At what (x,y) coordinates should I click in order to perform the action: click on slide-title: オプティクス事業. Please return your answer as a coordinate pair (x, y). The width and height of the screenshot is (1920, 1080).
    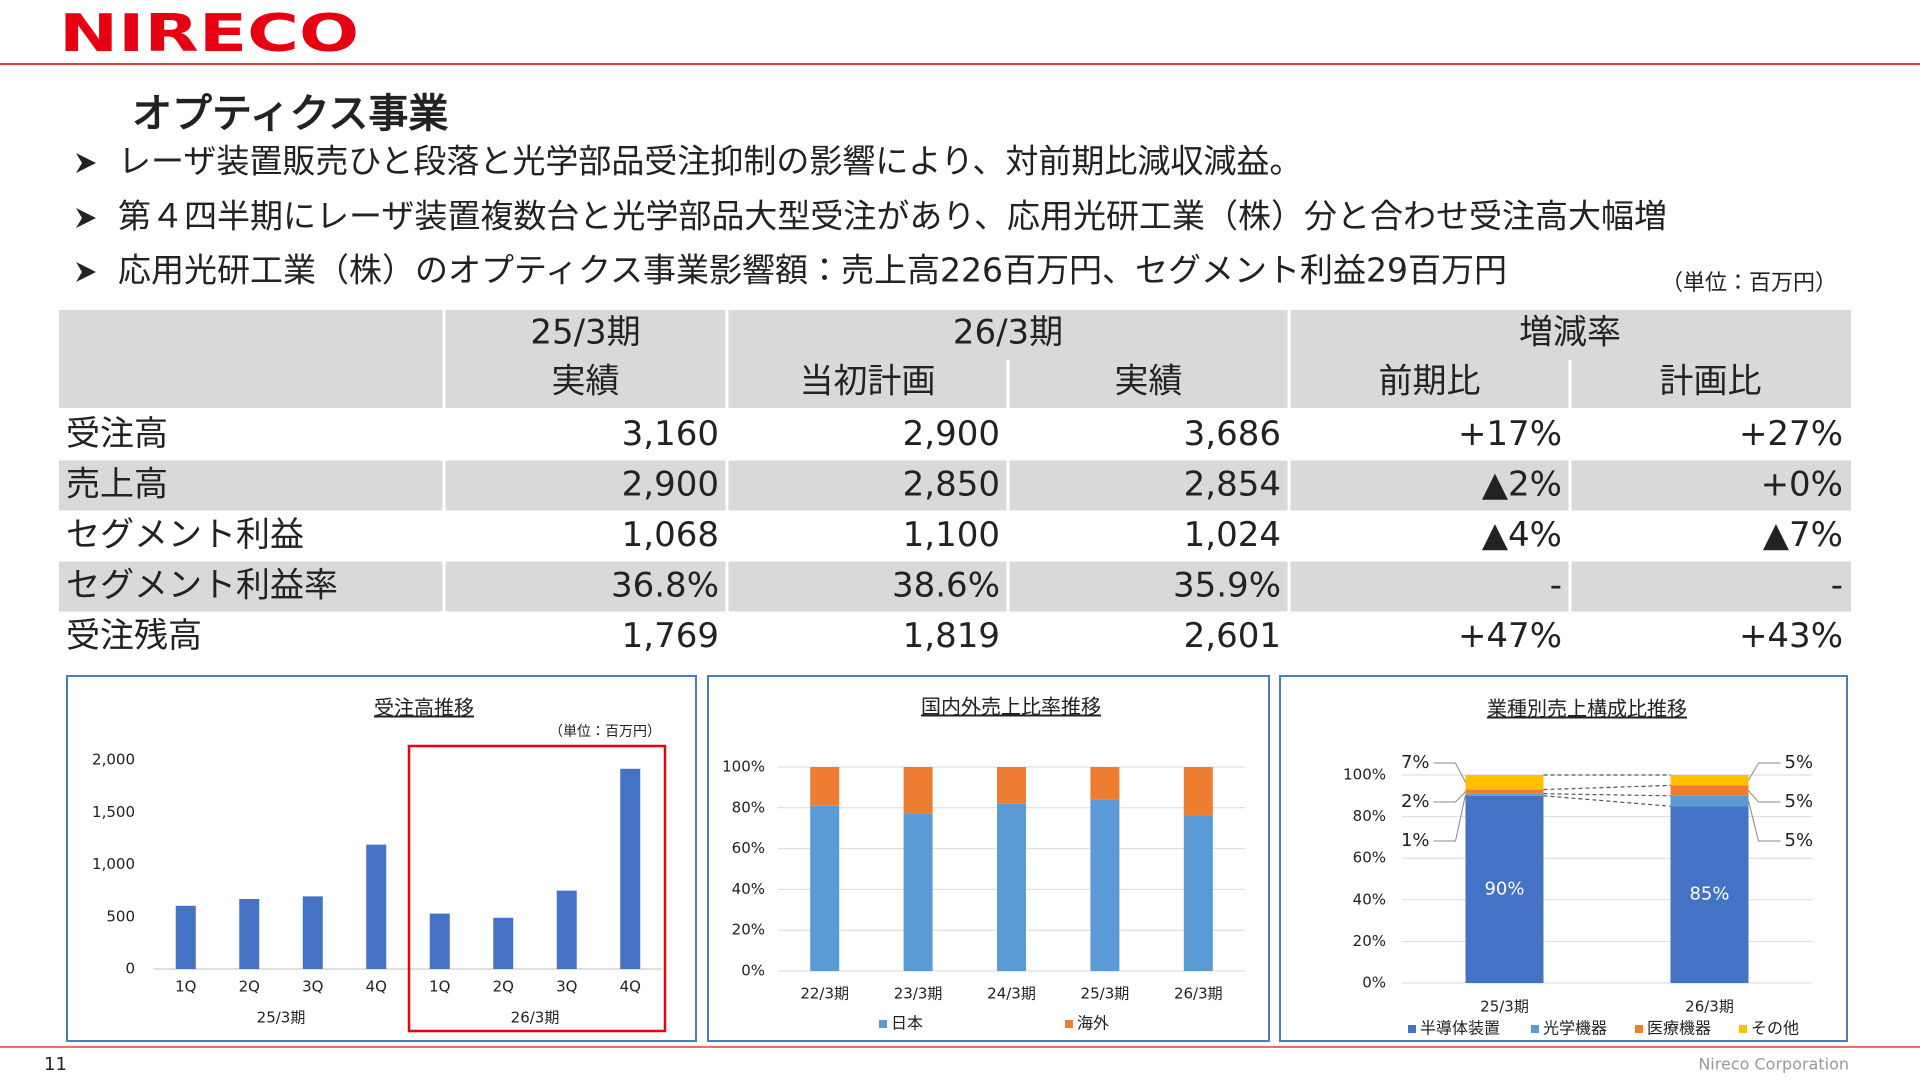
    Looking at the image, I should click on (290, 114).